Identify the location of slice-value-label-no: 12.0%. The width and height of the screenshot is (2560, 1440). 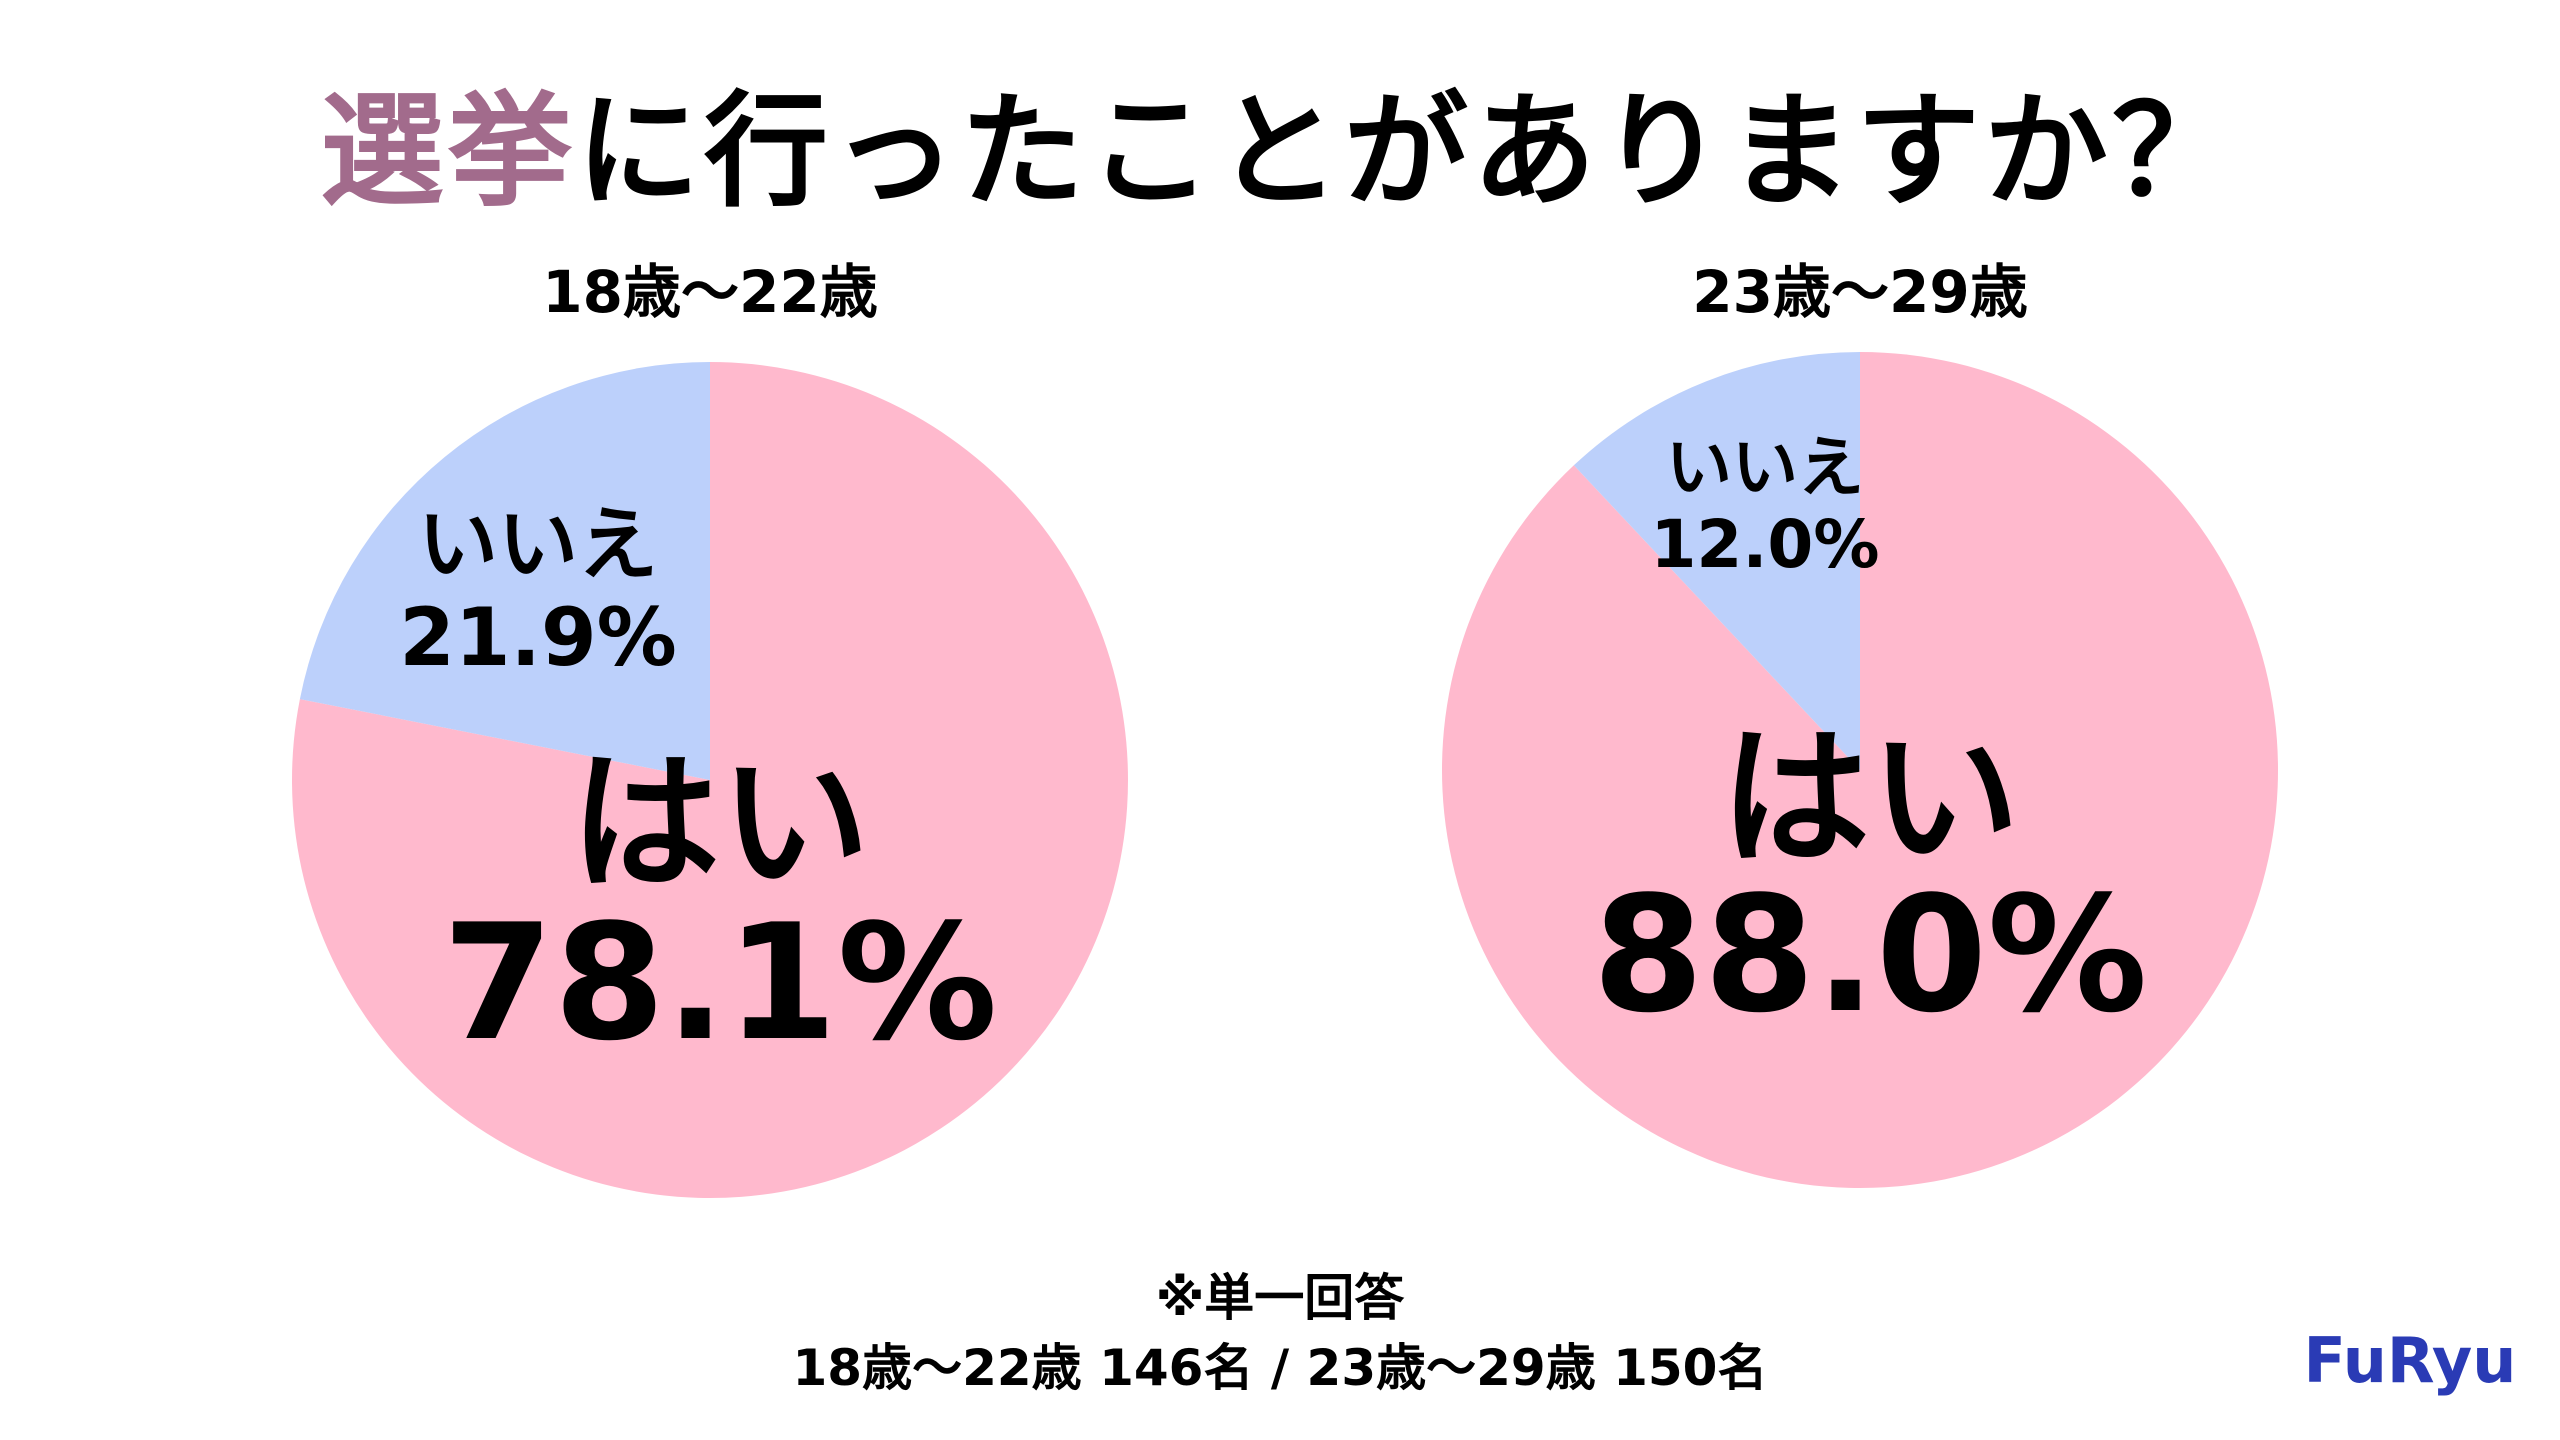
(1765, 544).